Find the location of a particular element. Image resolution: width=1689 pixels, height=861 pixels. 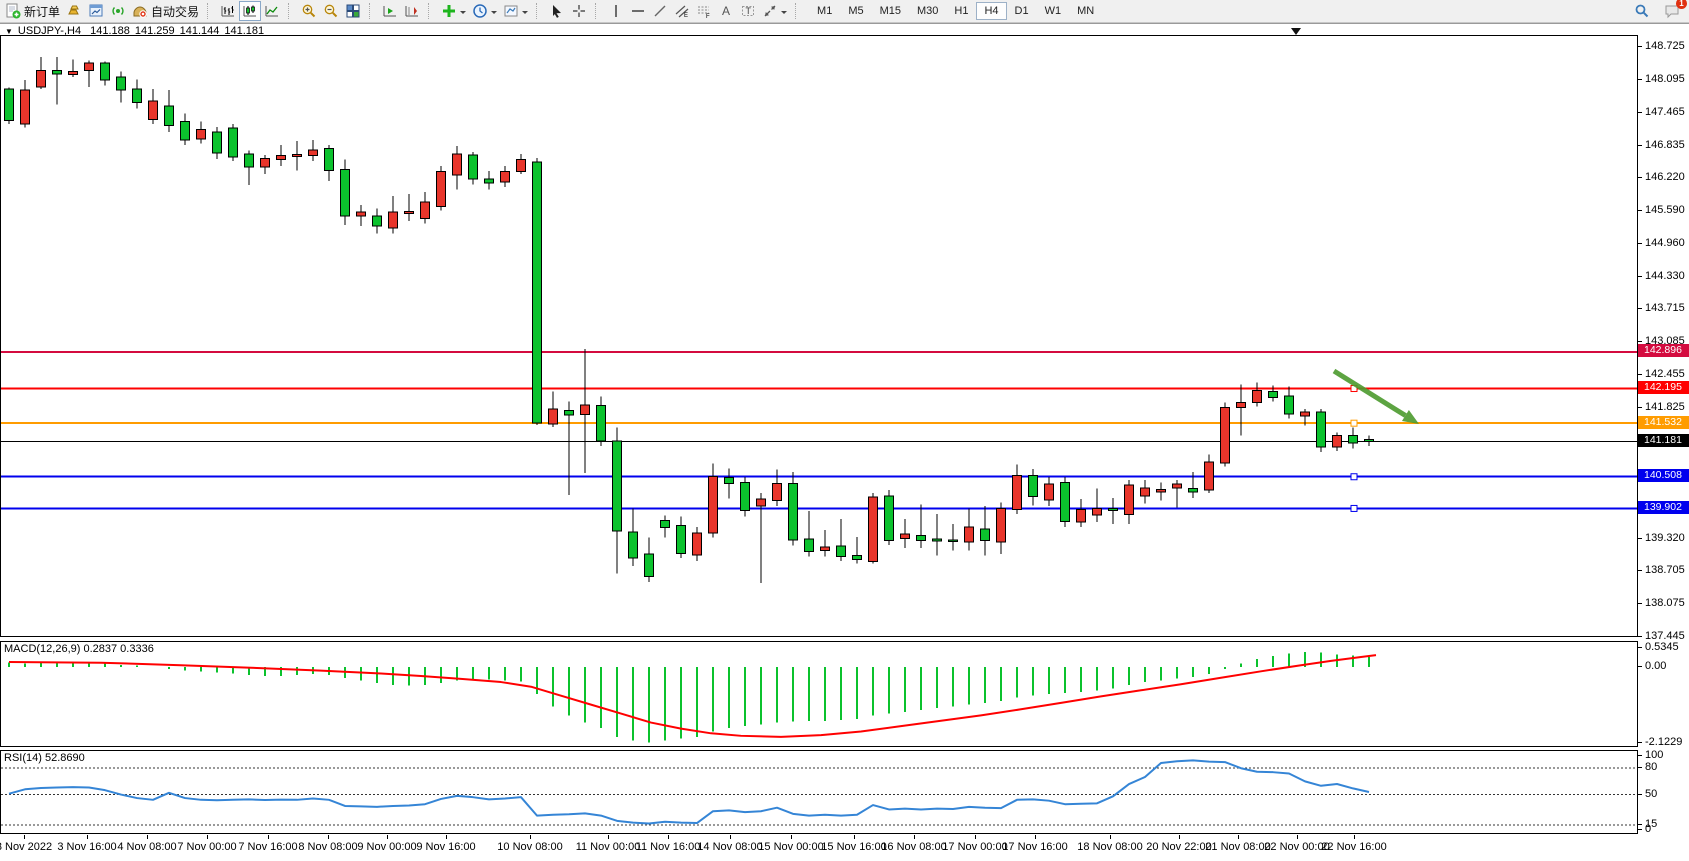

price-tick-label: 138.705 is located at coordinates (1665, 570).